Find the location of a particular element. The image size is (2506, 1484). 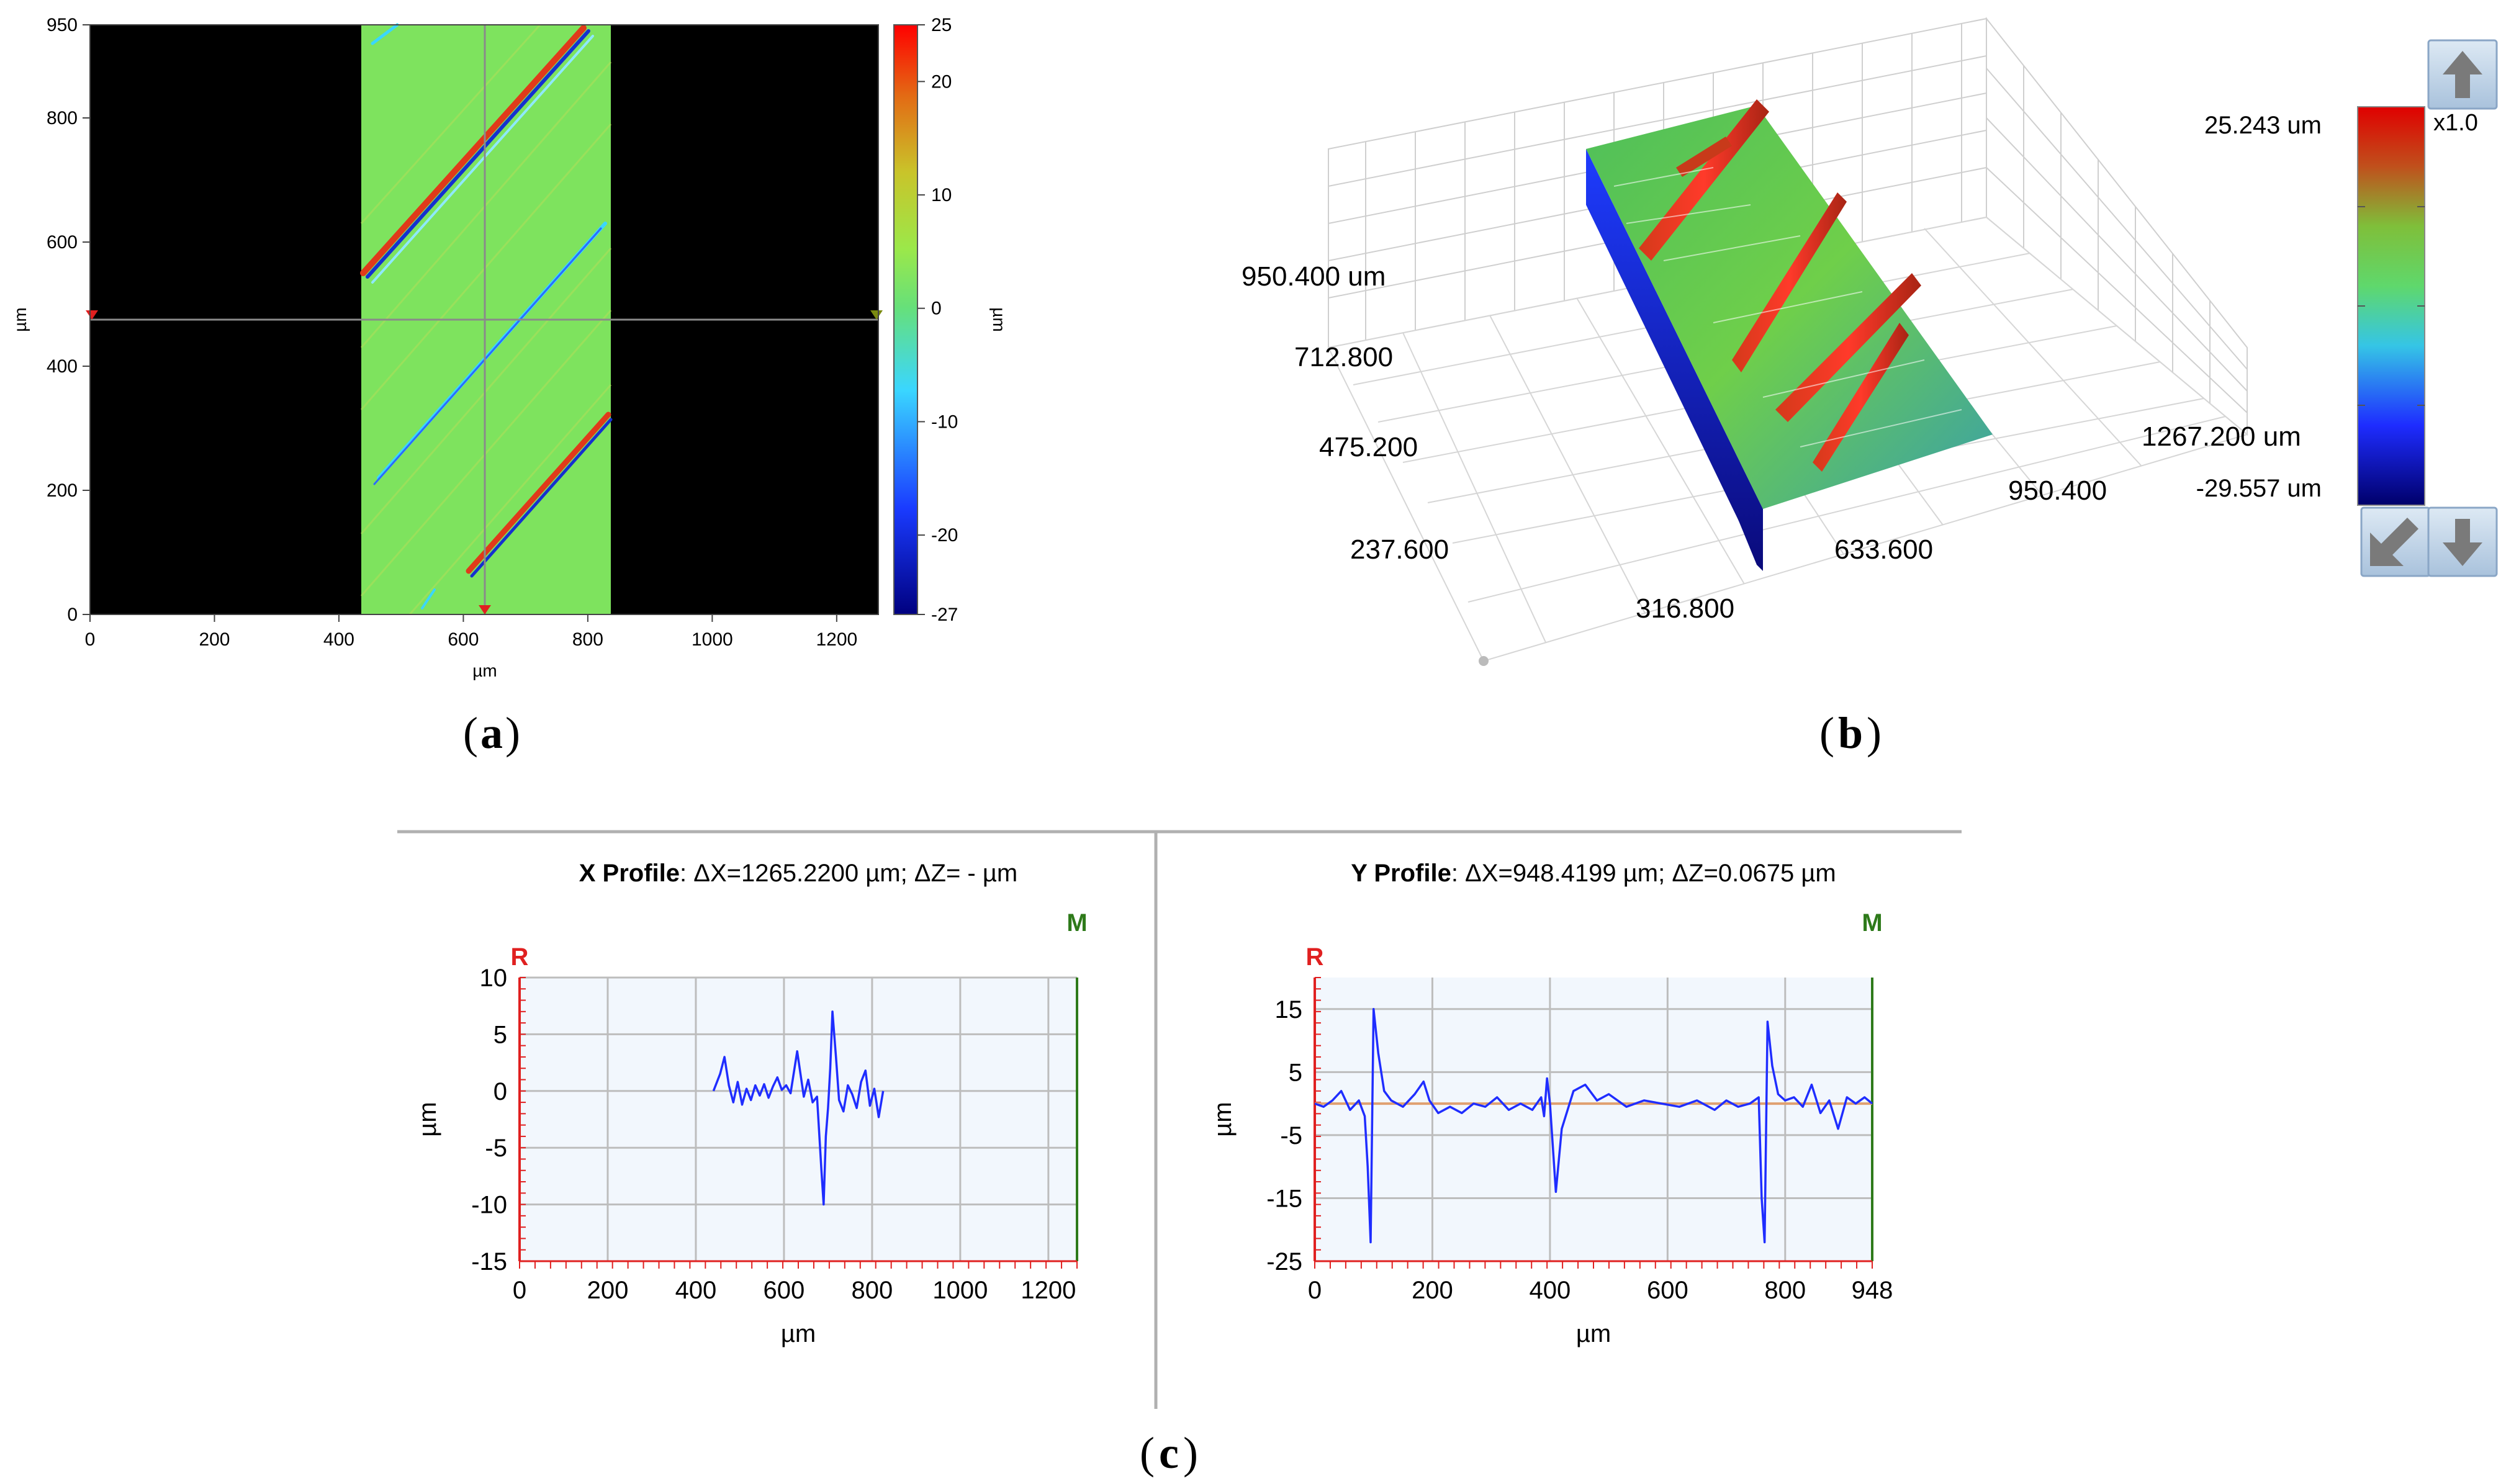

map-y-tick-label: 950 is located at coordinates (63, 25).